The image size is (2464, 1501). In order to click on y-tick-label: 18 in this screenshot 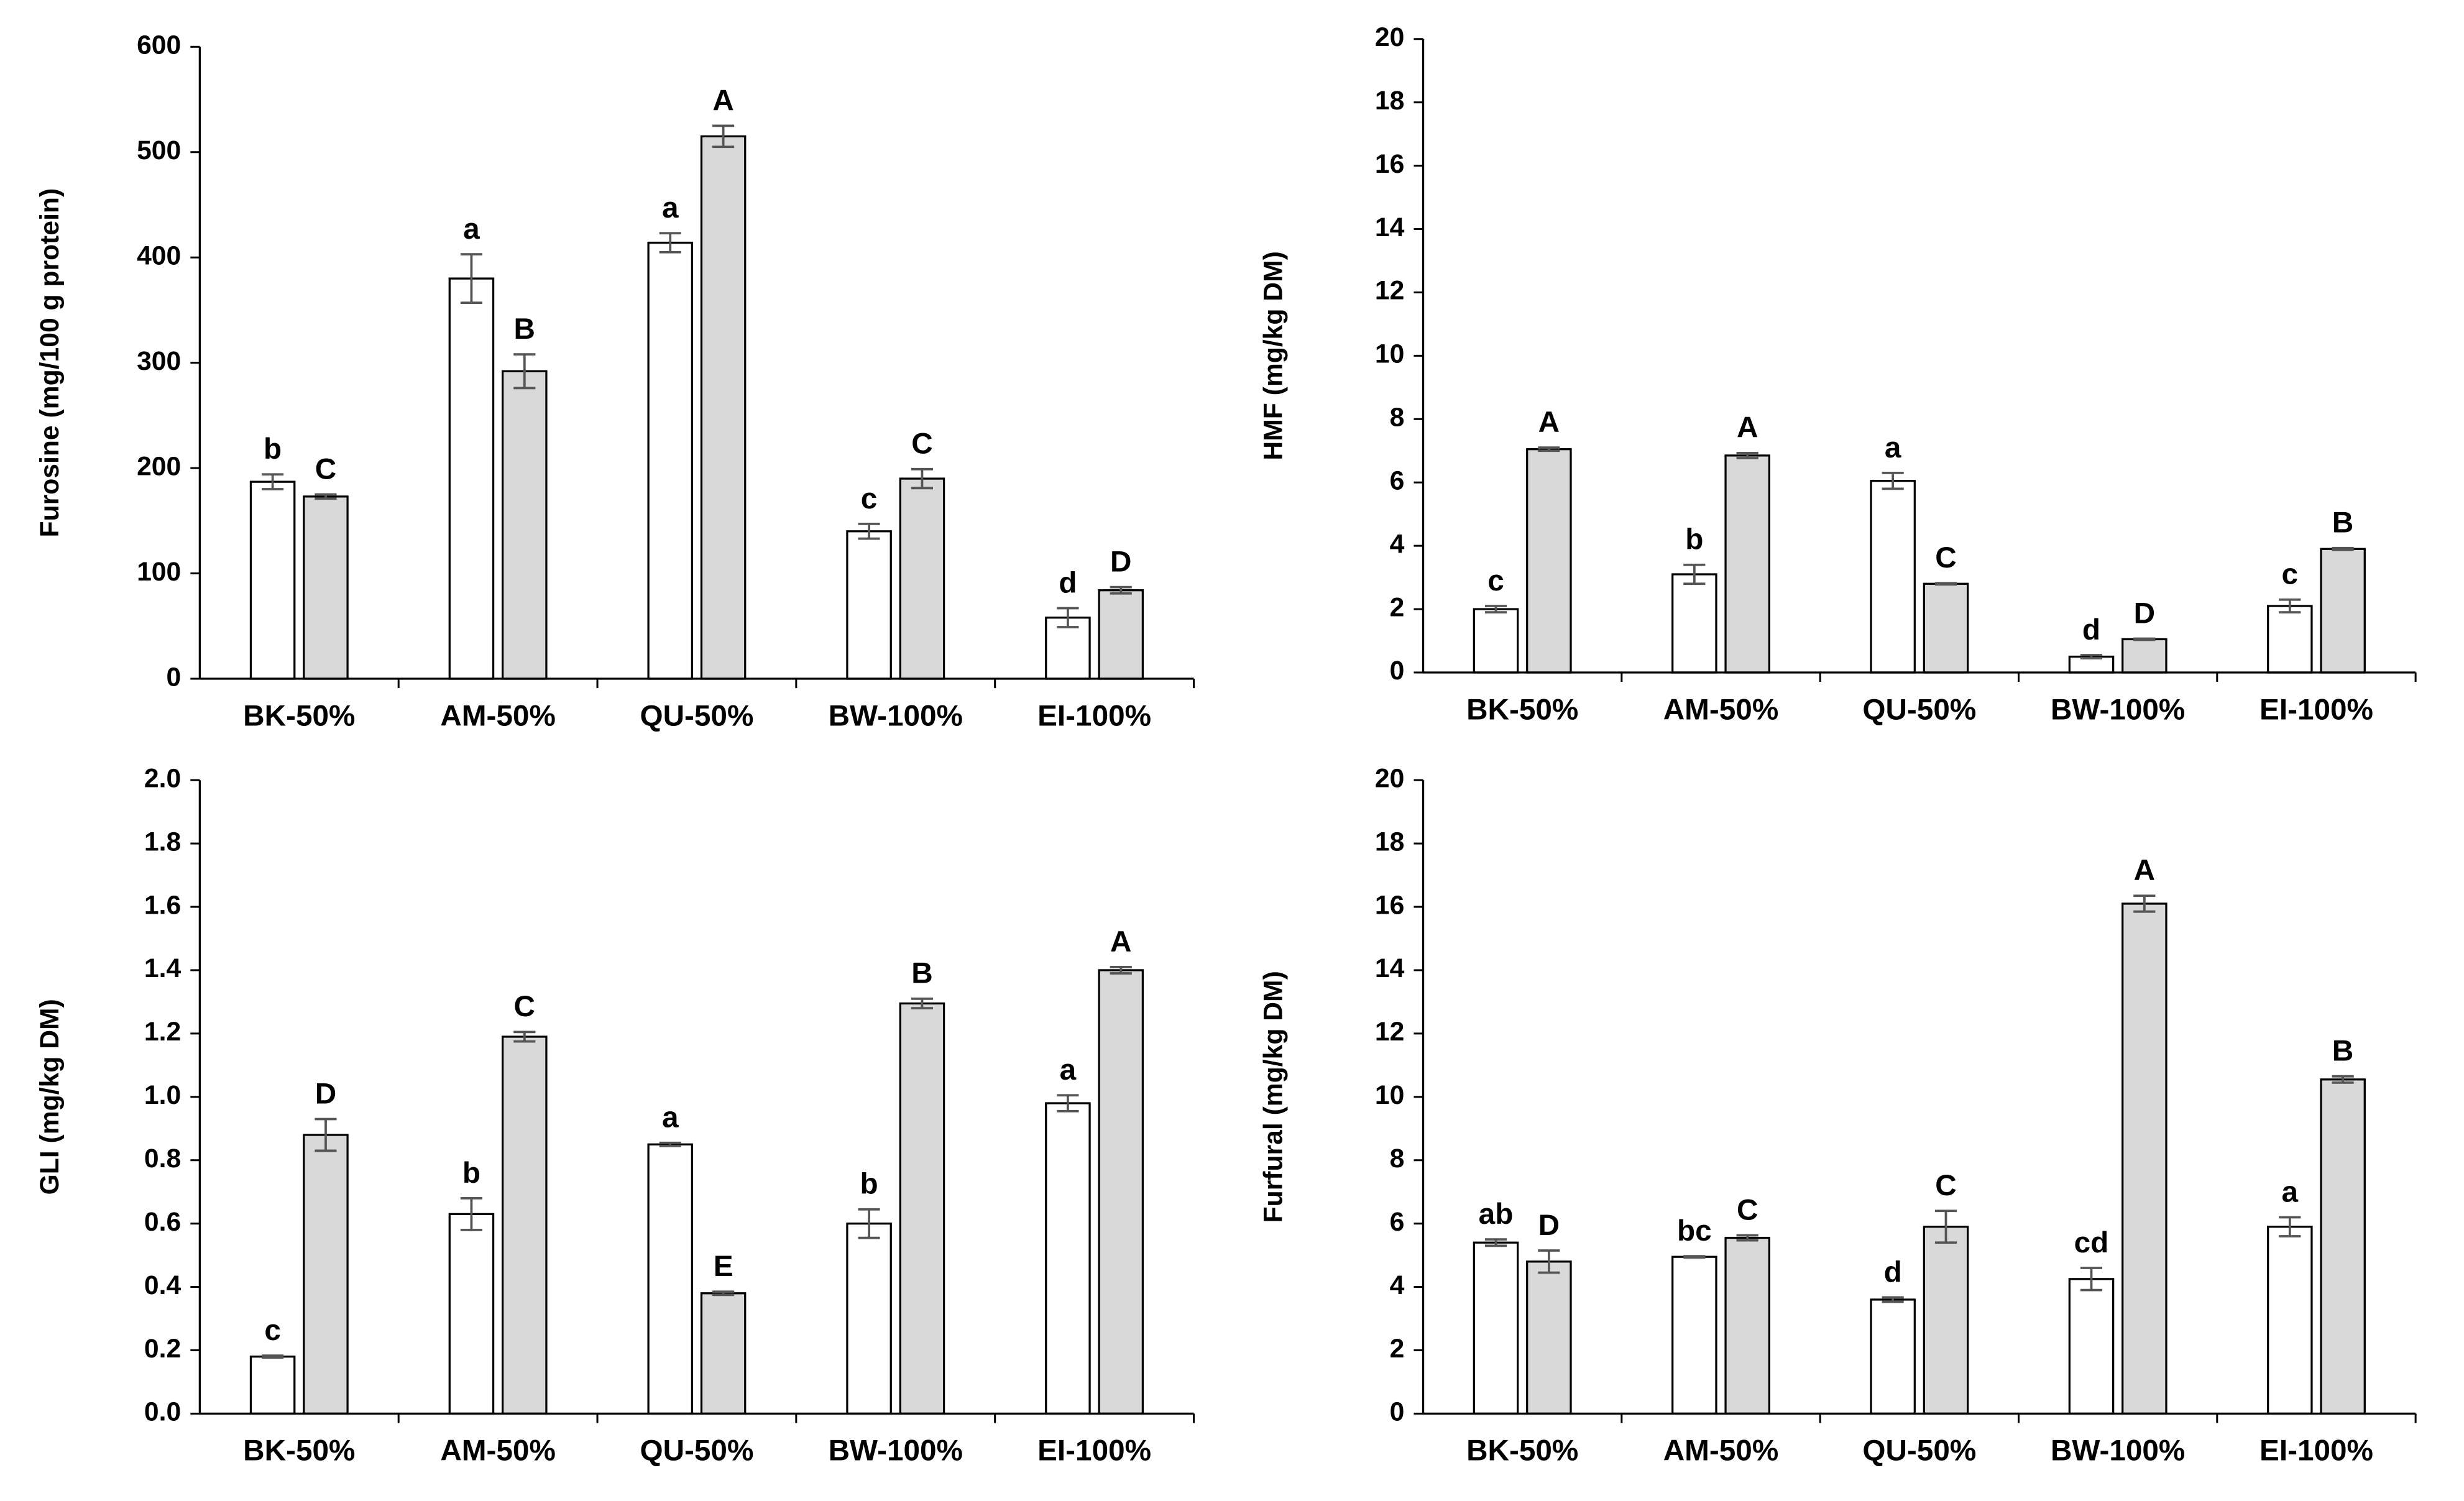, I will do `click(1389, 841)`.